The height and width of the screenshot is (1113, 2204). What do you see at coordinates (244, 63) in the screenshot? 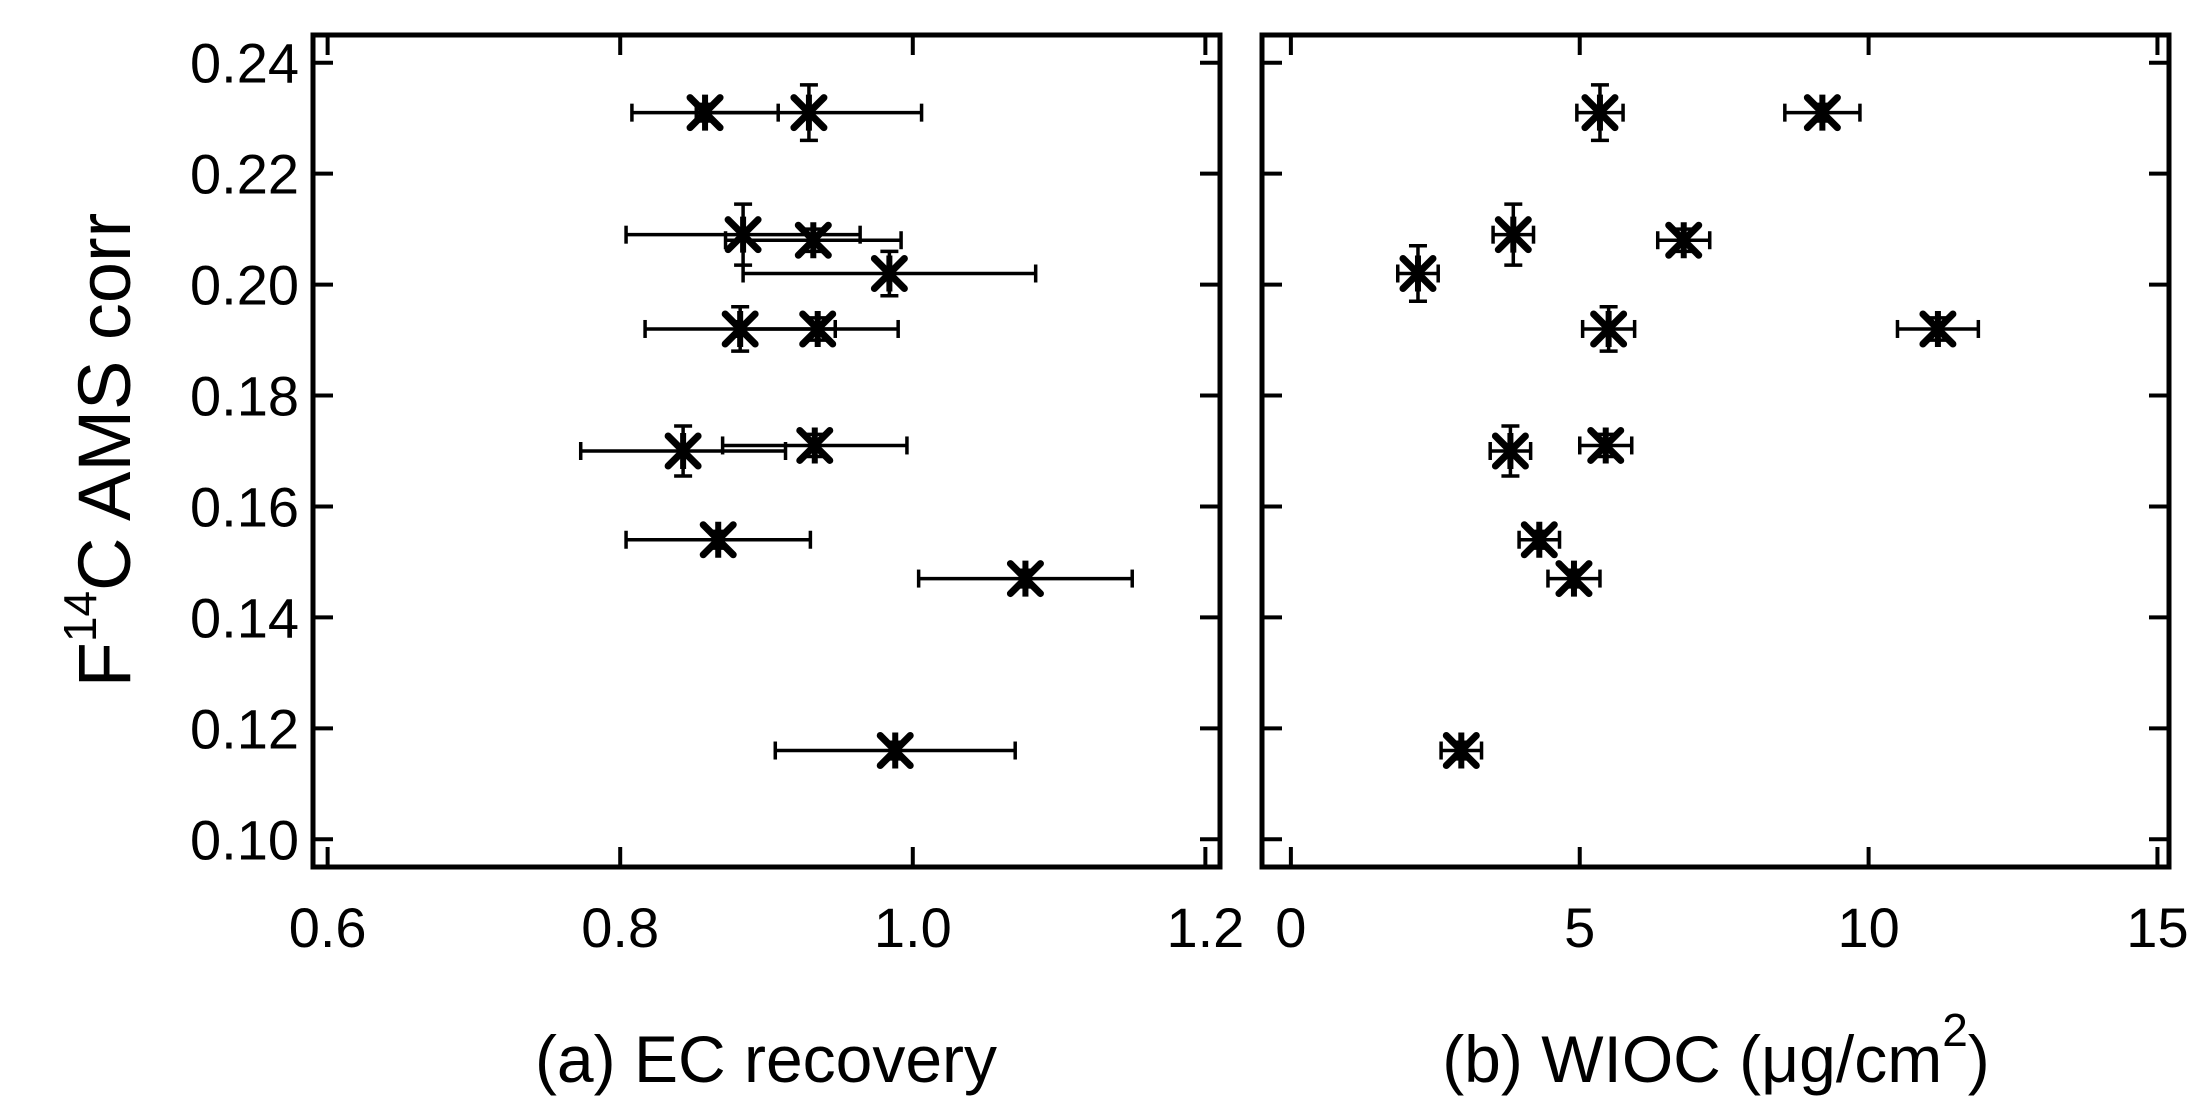
I see `y-tick-label: 0.24` at bounding box center [244, 63].